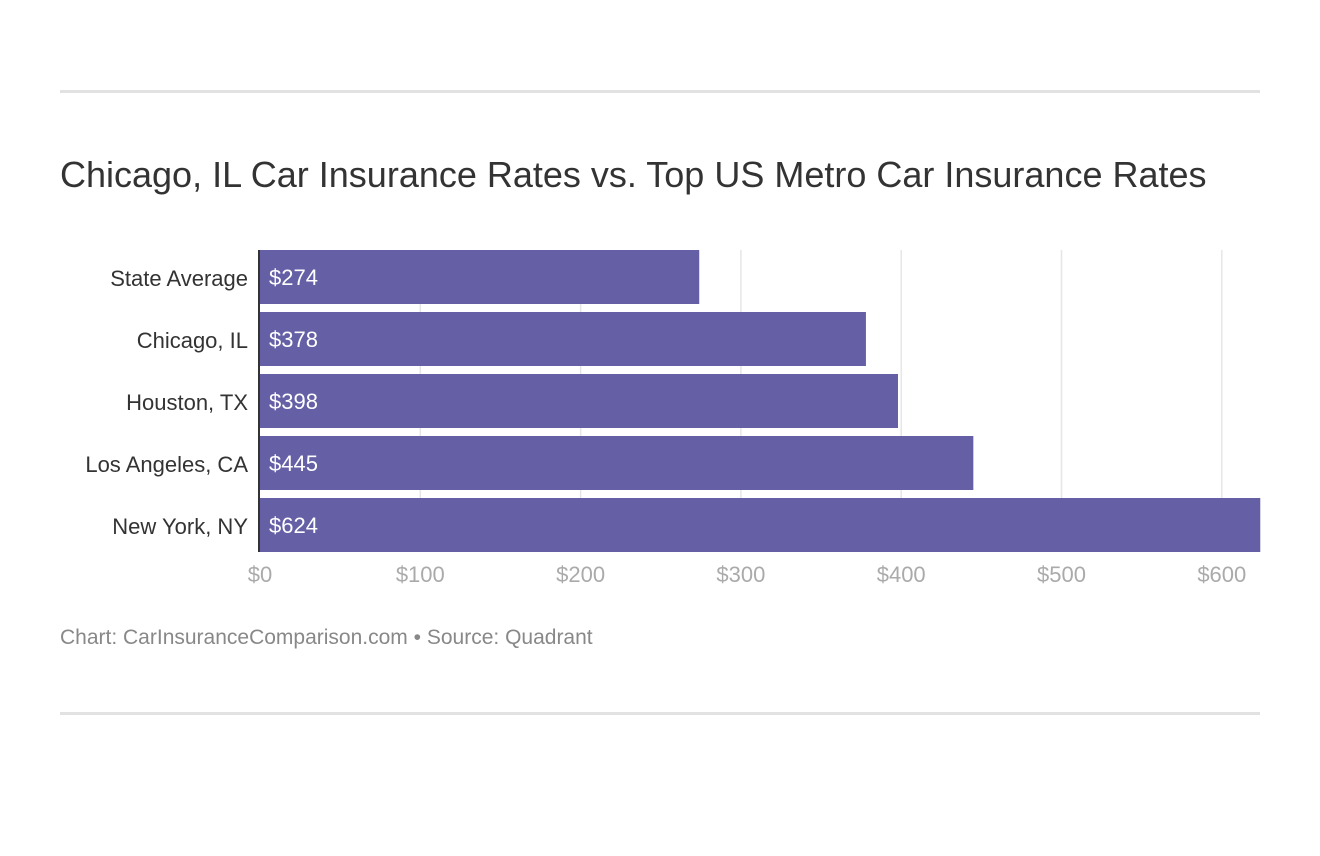  I want to click on category-label: Los Angeles, CA, so click(166, 464).